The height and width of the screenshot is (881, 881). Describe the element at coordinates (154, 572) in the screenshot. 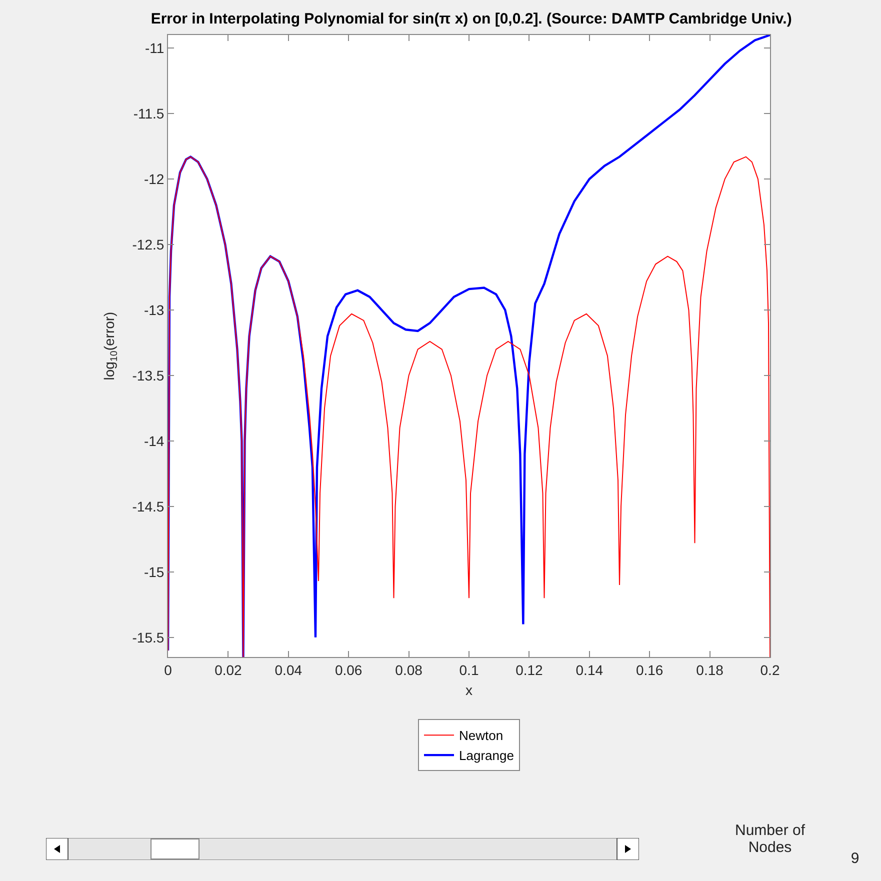

I see `y-tick-label: -15` at that location.